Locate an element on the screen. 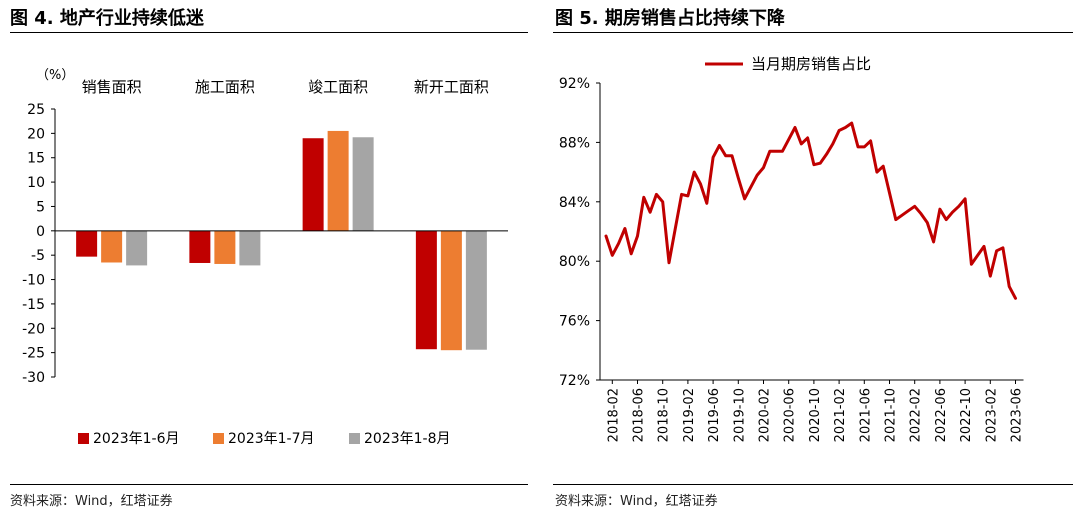 This screenshot has width=1080, height=521. y-tick-label: 76% is located at coordinates (574, 322).